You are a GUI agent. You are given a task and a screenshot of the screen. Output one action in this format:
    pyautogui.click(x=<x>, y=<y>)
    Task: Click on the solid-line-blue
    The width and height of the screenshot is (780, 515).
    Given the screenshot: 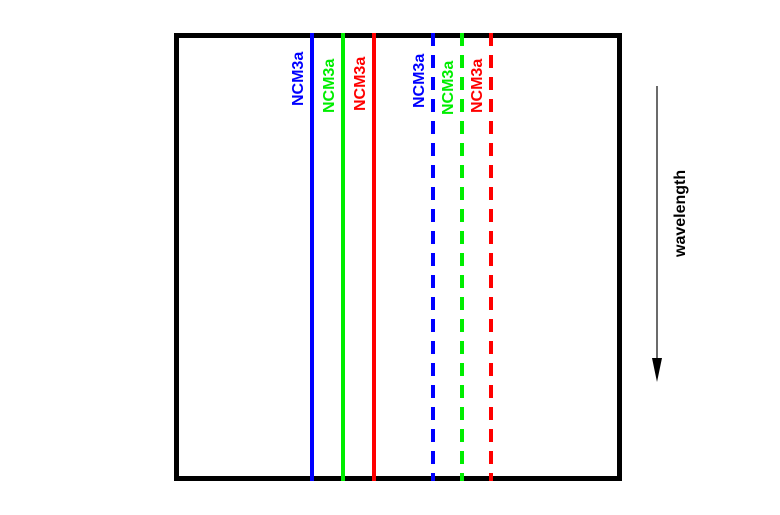 What is the action you would take?
    pyautogui.click(x=311, y=257)
    